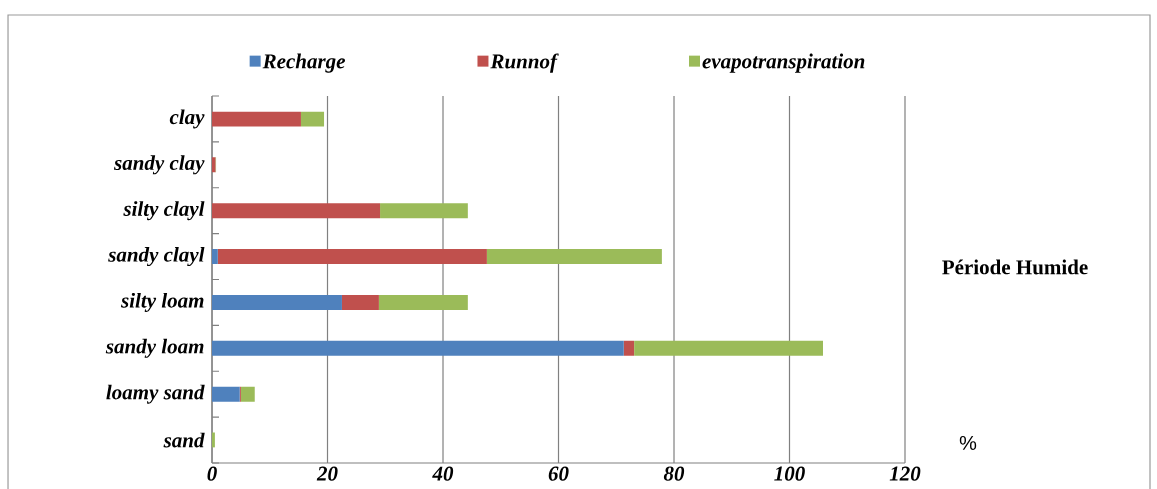 The width and height of the screenshot is (1157, 489). What do you see at coordinates (327, 473) in the screenshot?
I see `x-tick-label: 20` at bounding box center [327, 473].